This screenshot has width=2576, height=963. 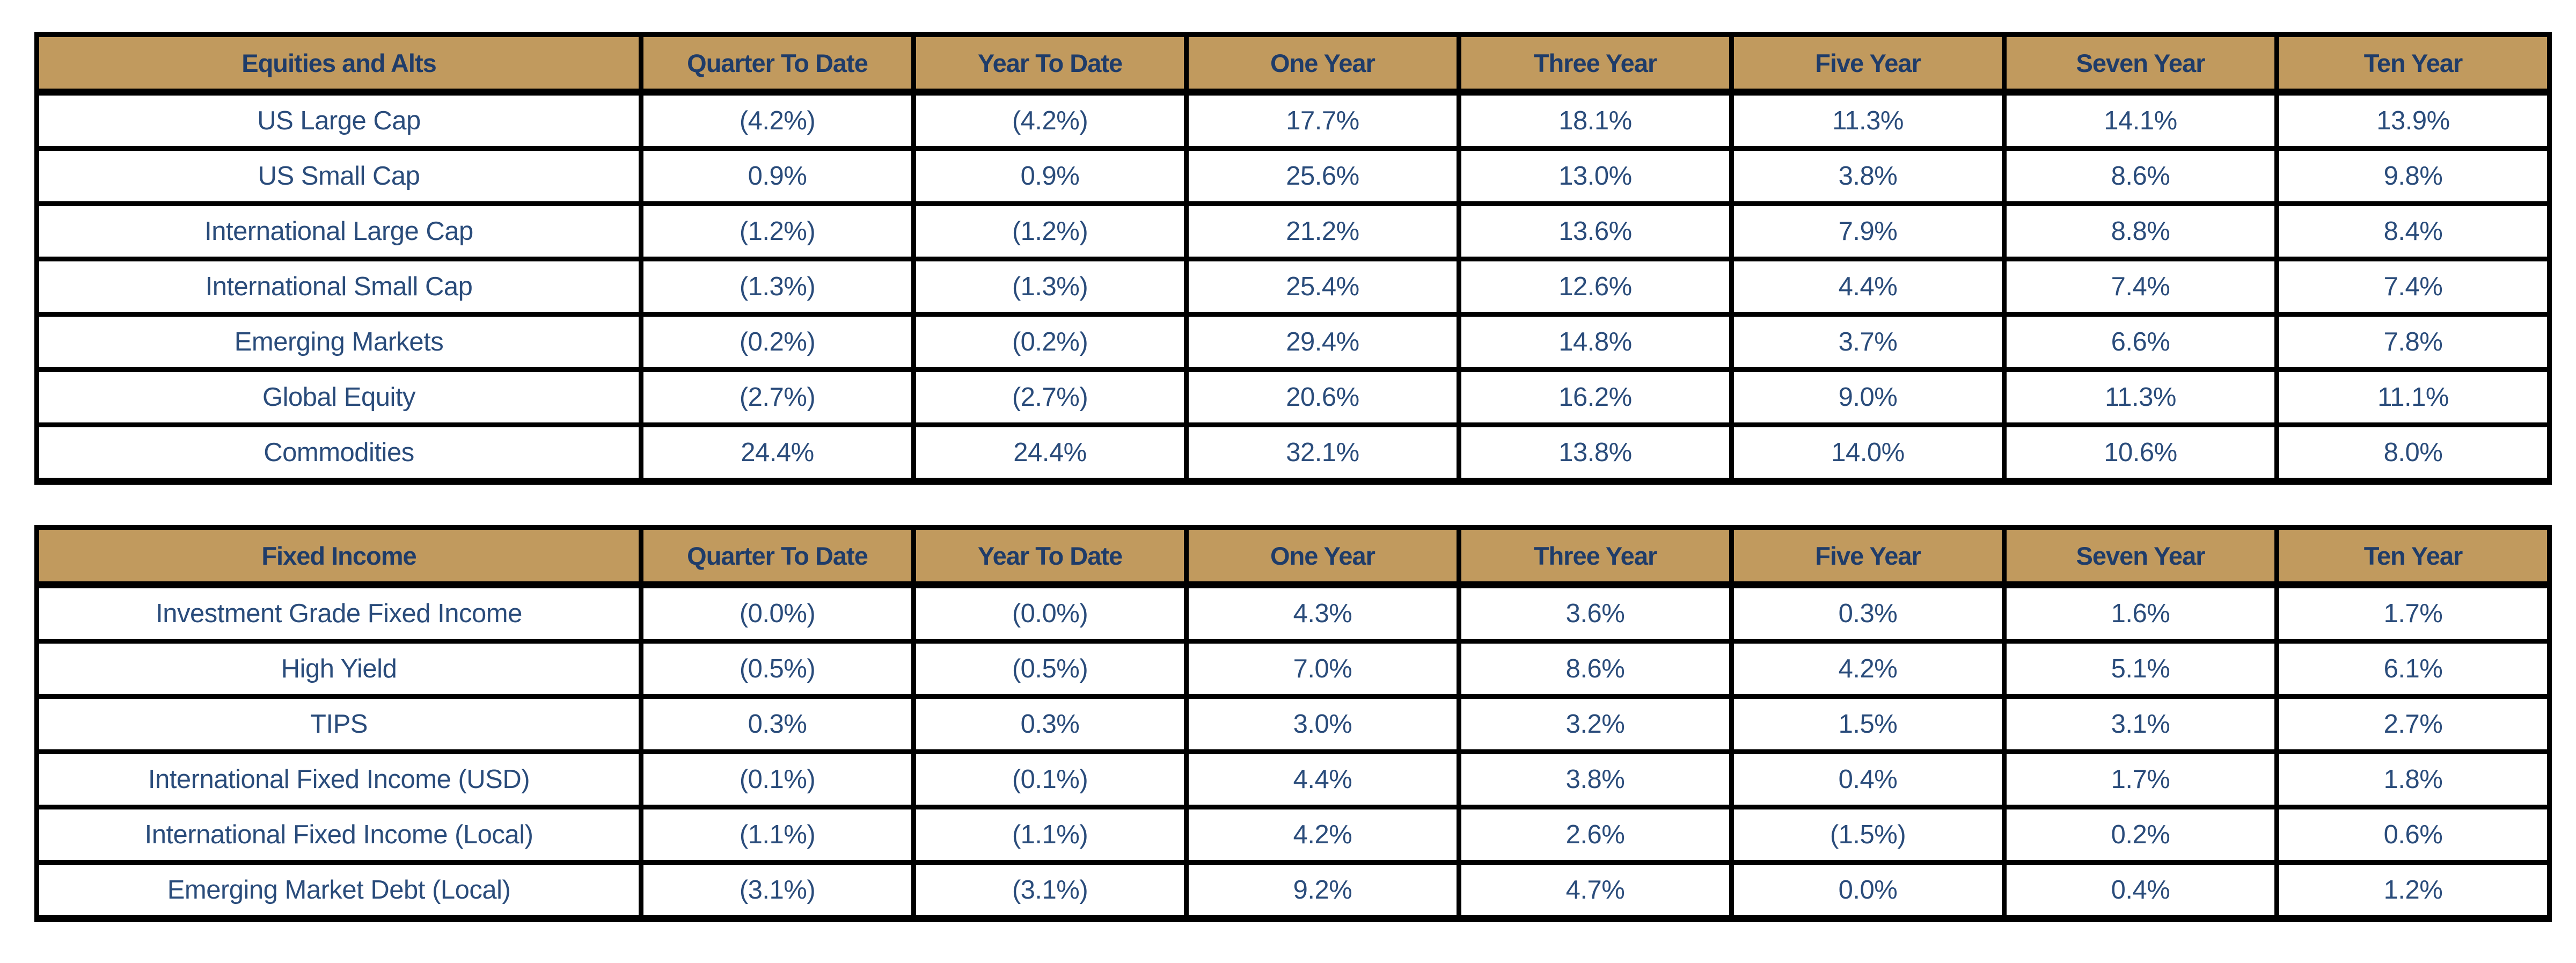 I want to click on value-cell: 7.0%, so click(x=1322, y=669).